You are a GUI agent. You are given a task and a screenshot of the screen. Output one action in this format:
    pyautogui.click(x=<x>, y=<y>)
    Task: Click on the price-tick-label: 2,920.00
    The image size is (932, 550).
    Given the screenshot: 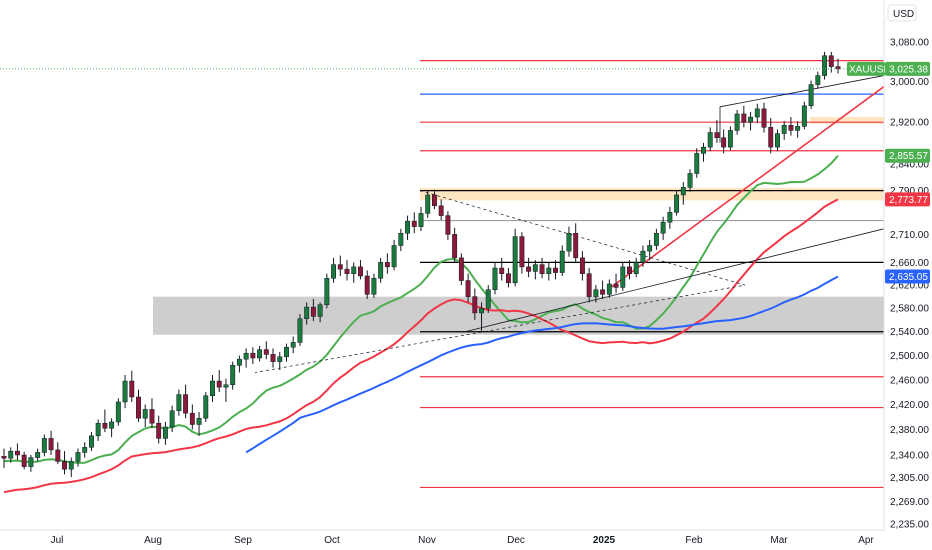 What is the action you would take?
    pyautogui.click(x=909, y=123)
    